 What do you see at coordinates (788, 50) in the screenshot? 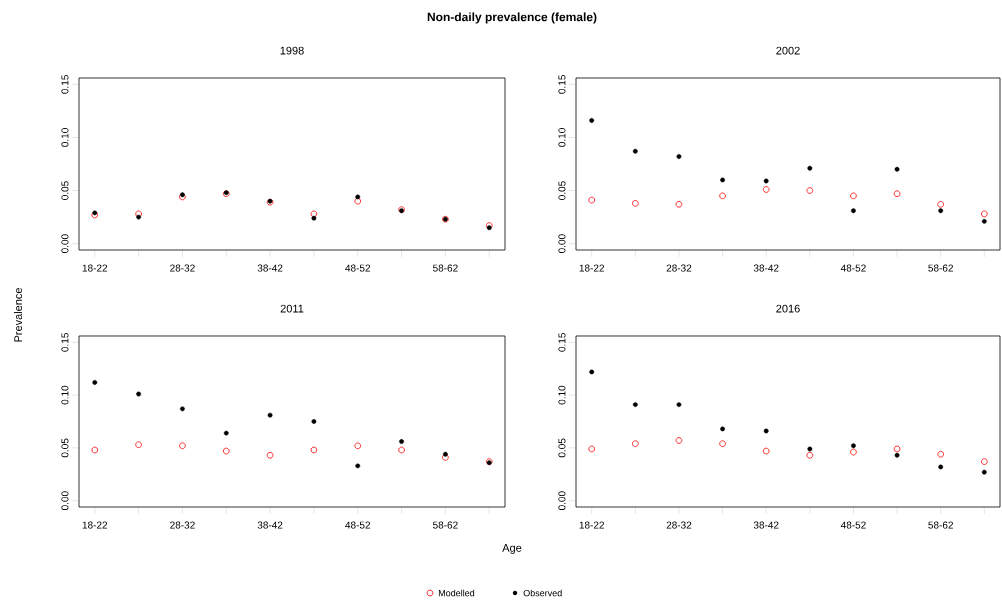
I see `chart-title: 2002` at bounding box center [788, 50].